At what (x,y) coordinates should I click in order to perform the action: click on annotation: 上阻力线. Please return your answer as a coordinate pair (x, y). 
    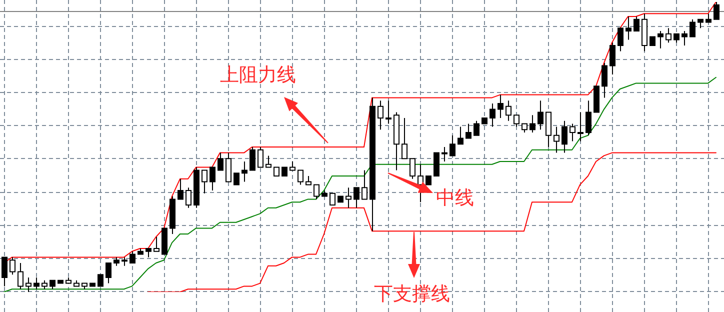
    Looking at the image, I should click on (258, 75).